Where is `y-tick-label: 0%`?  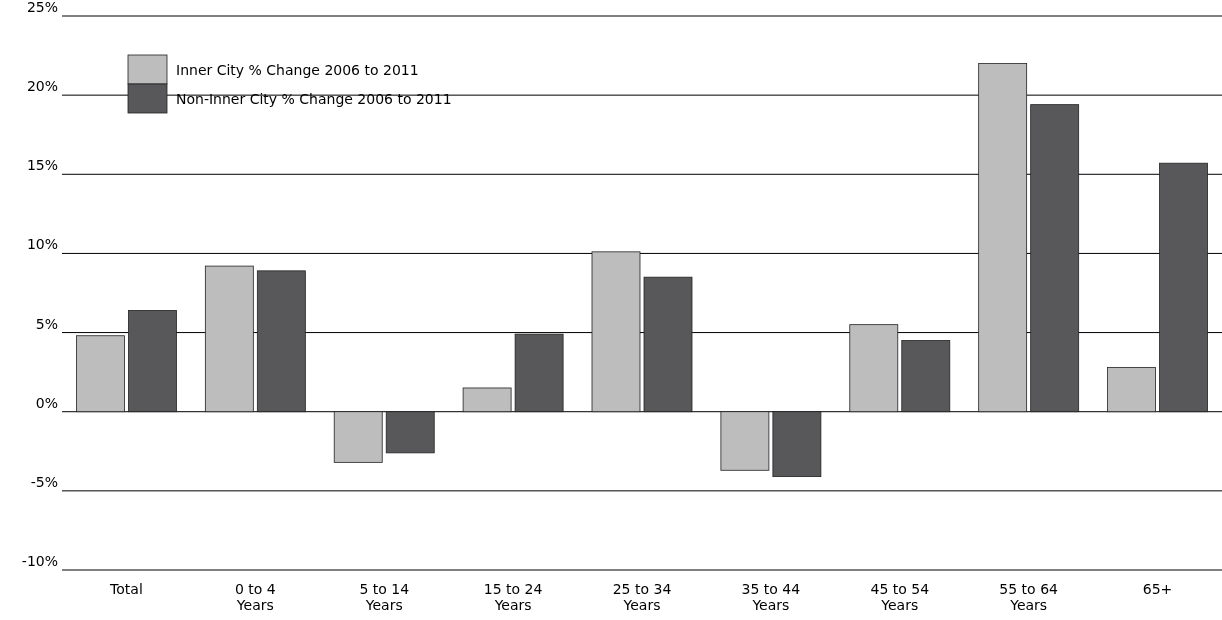 y-tick-label: 0% is located at coordinates (46, 402).